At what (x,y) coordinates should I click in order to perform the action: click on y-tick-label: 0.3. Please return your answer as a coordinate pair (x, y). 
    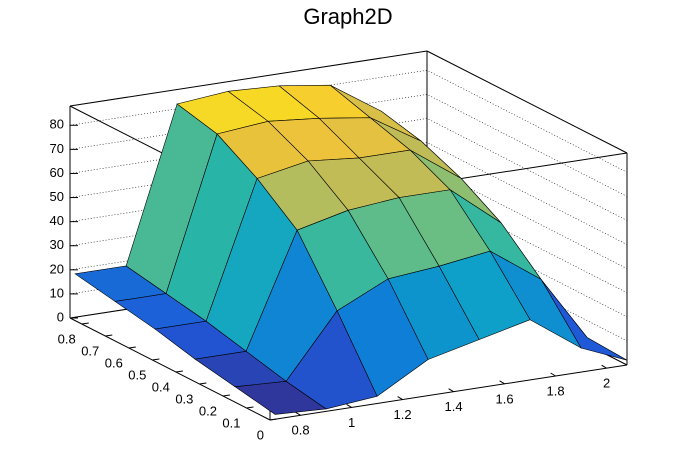
    Looking at the image, I should click on (184, 398).